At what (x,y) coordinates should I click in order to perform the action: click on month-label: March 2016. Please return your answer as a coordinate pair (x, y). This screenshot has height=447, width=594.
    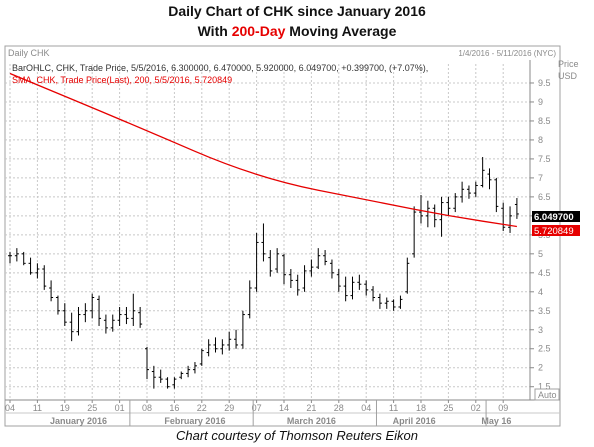
    Looking at the image, I should click on (311, 421).